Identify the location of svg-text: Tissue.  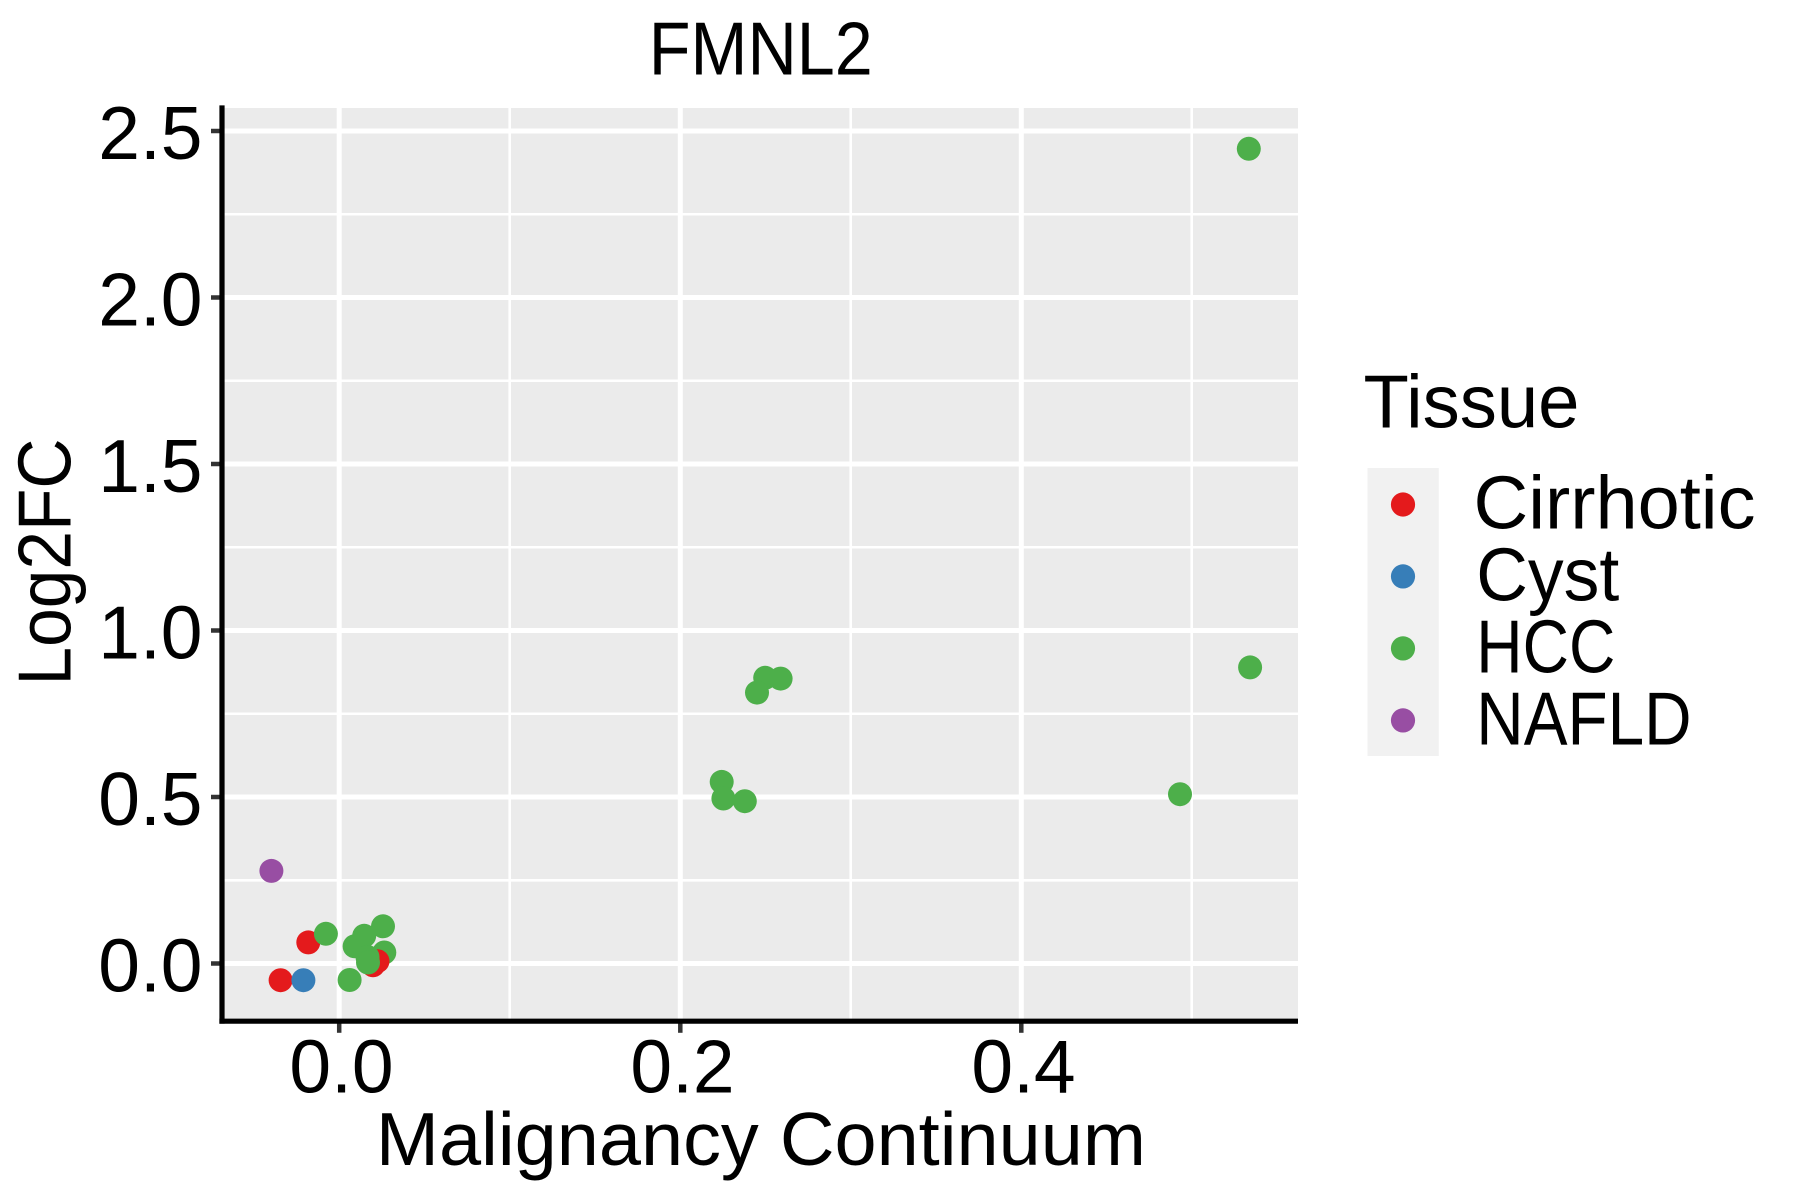
(1472, 402).